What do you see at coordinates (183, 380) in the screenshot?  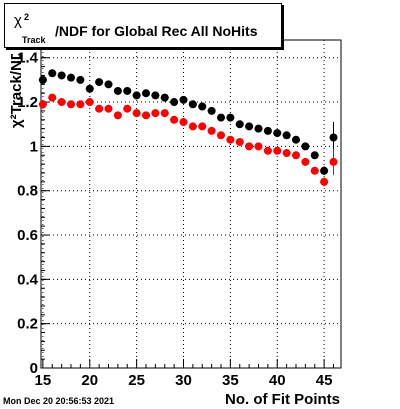 I see `x-tick-label: 30` at bounding box center [183, 380].